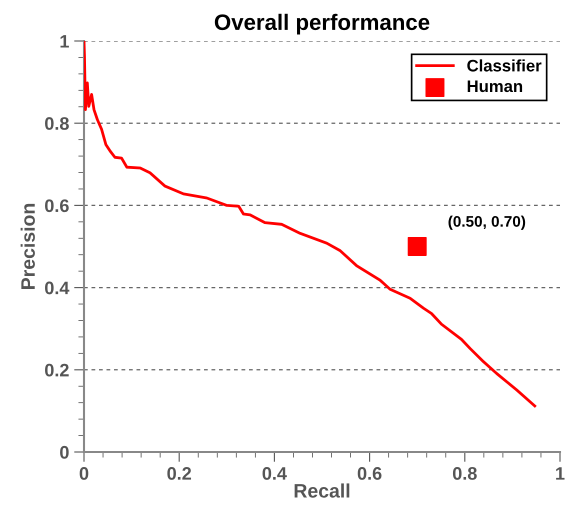 Image resolution: width=570 pixels, height=512 pixels. Describe the element at coordinates (84, 473) in the screenshot. I see `x-tick-label: 0` at that location.